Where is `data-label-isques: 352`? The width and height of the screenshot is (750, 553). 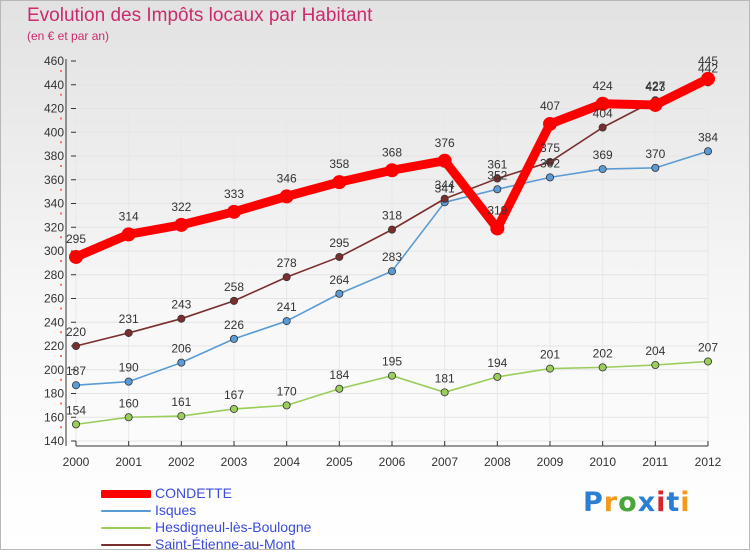
data-label-isques: 352 is located at coordinates (497, 175).